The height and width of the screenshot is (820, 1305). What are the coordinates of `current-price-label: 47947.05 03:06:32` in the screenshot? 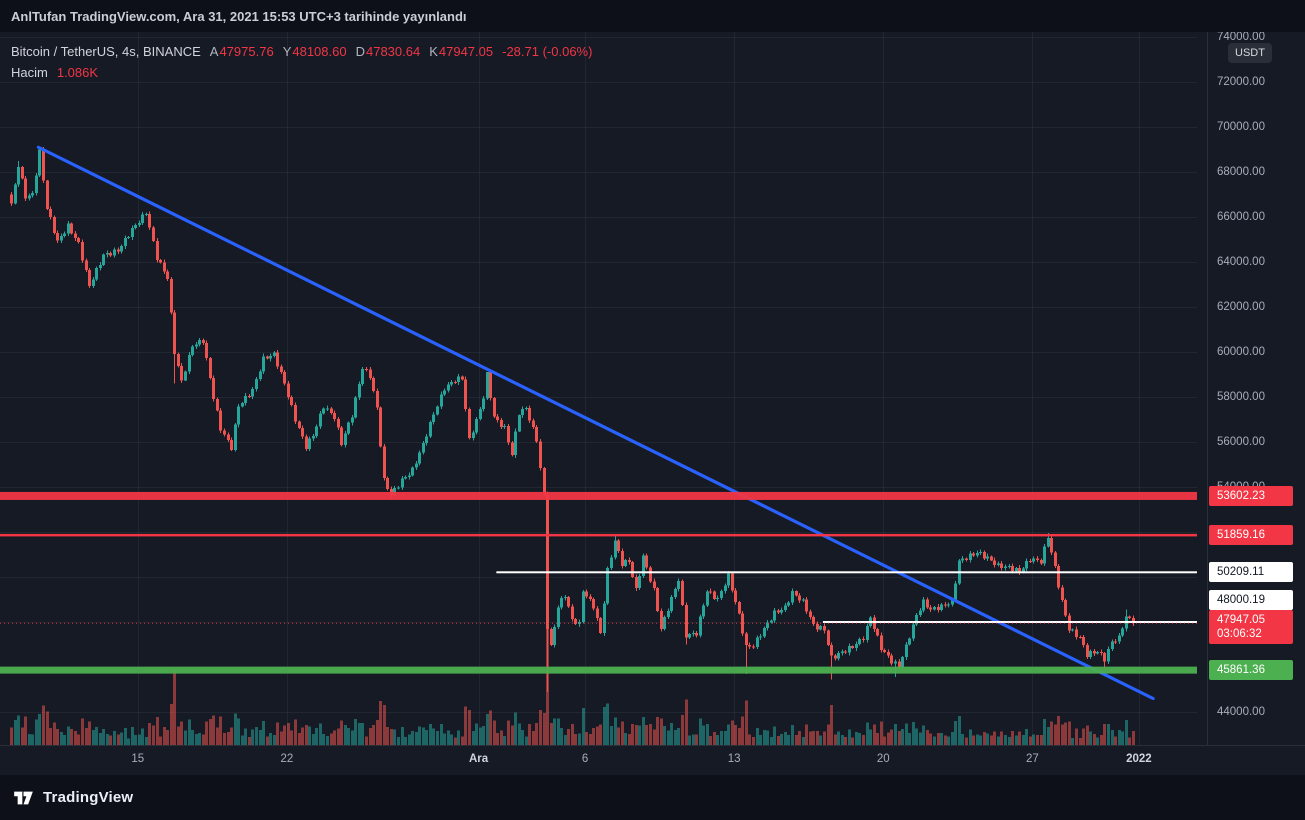 It's located at (1251, 627).